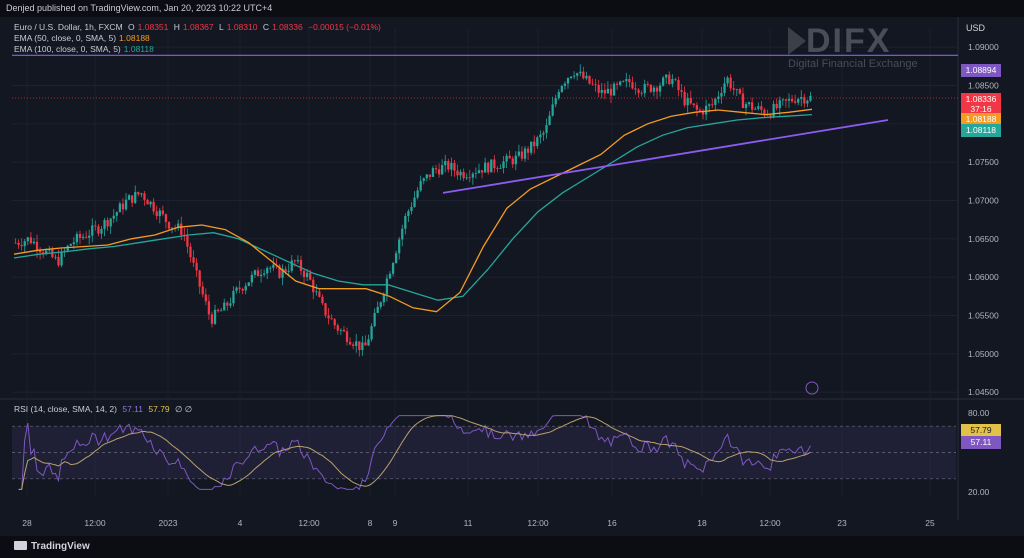 Image resolution: width=1024 pixels, height=558 pixels. Describe the element at coordinates (979, 492) in the screenshot. I see `rsi-tick-label: 20.00` at that location.